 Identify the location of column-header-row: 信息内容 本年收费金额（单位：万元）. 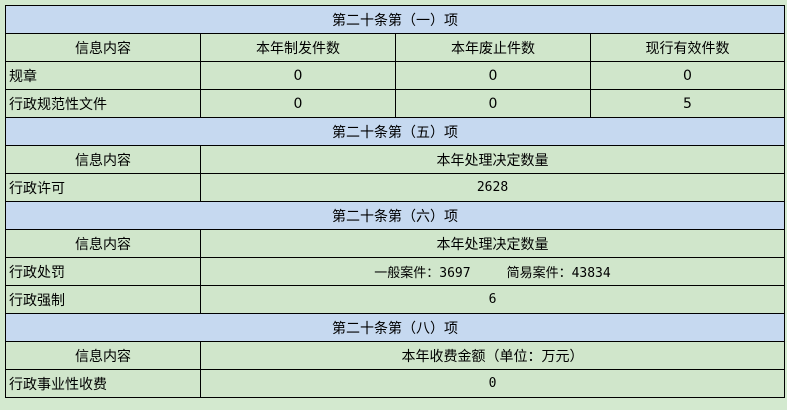
(395, 355).